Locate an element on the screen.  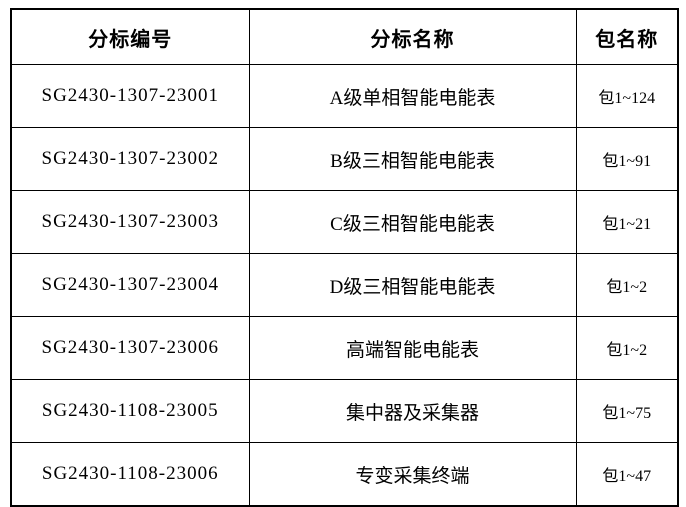
table-row: SG2430-1307-23004 D级三相智能电能表 包1~2 is located at coordinates (344, 285).